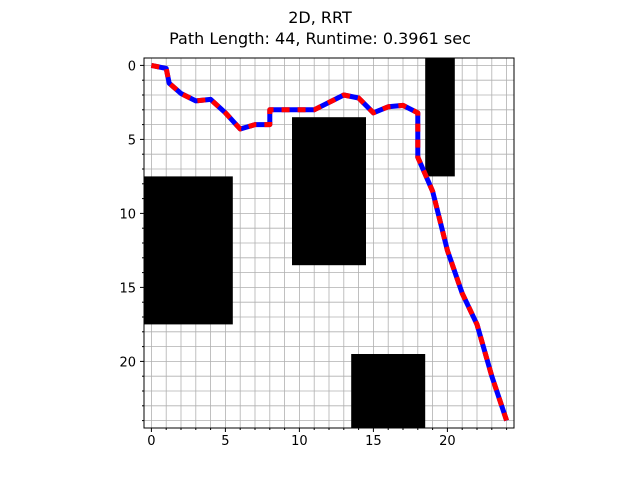 Image resolution: width=640 pixels, height=480 pixels. Describe the element at coordinates (127, 214) in the screenshot. I see `y-tick-label: 10` at that location.